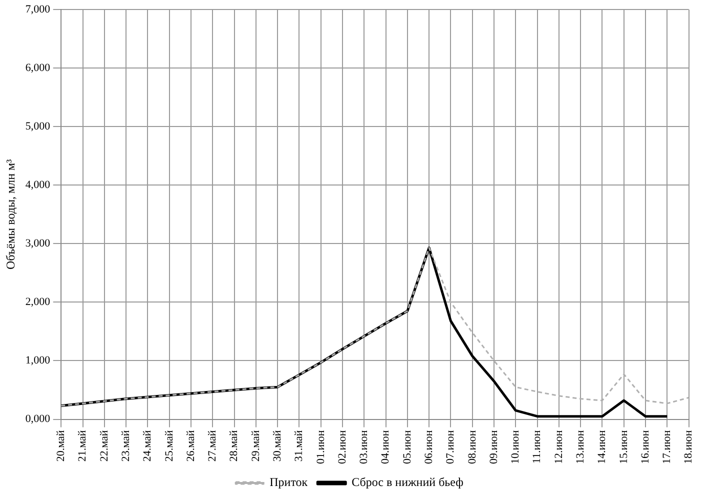 The image size is (705, 499). Describe the element at coordinates (234, 446) in the screenshot. I see `x-tick-label: 28.май` at that location.